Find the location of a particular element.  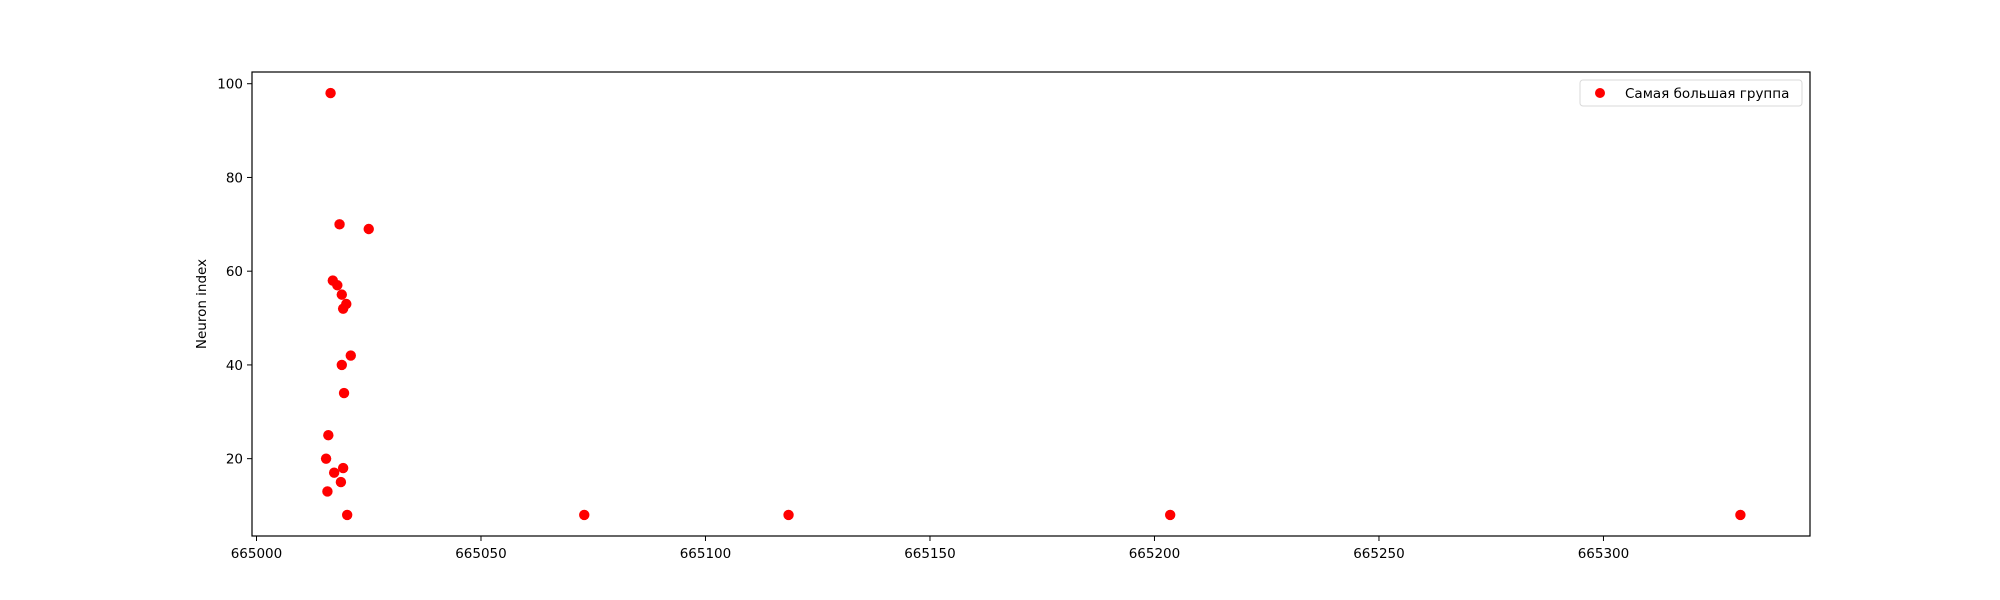

y-axis-ticks: 20 40 60 80 100 is located at coordinates (234, 272).